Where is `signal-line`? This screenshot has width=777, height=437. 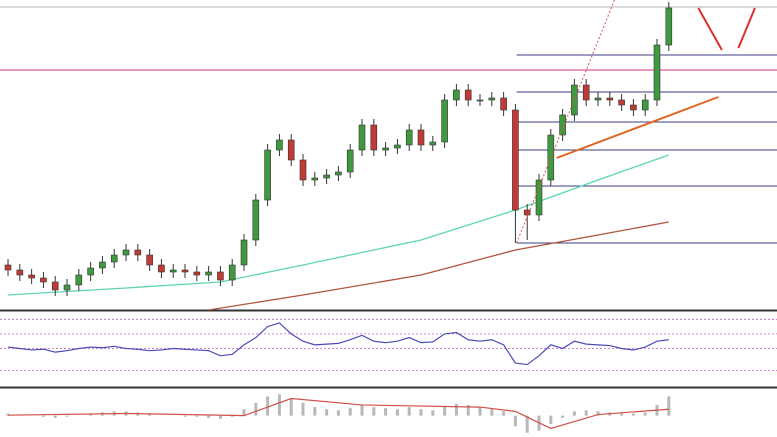 signal-line is located at coordinates (338, 413).